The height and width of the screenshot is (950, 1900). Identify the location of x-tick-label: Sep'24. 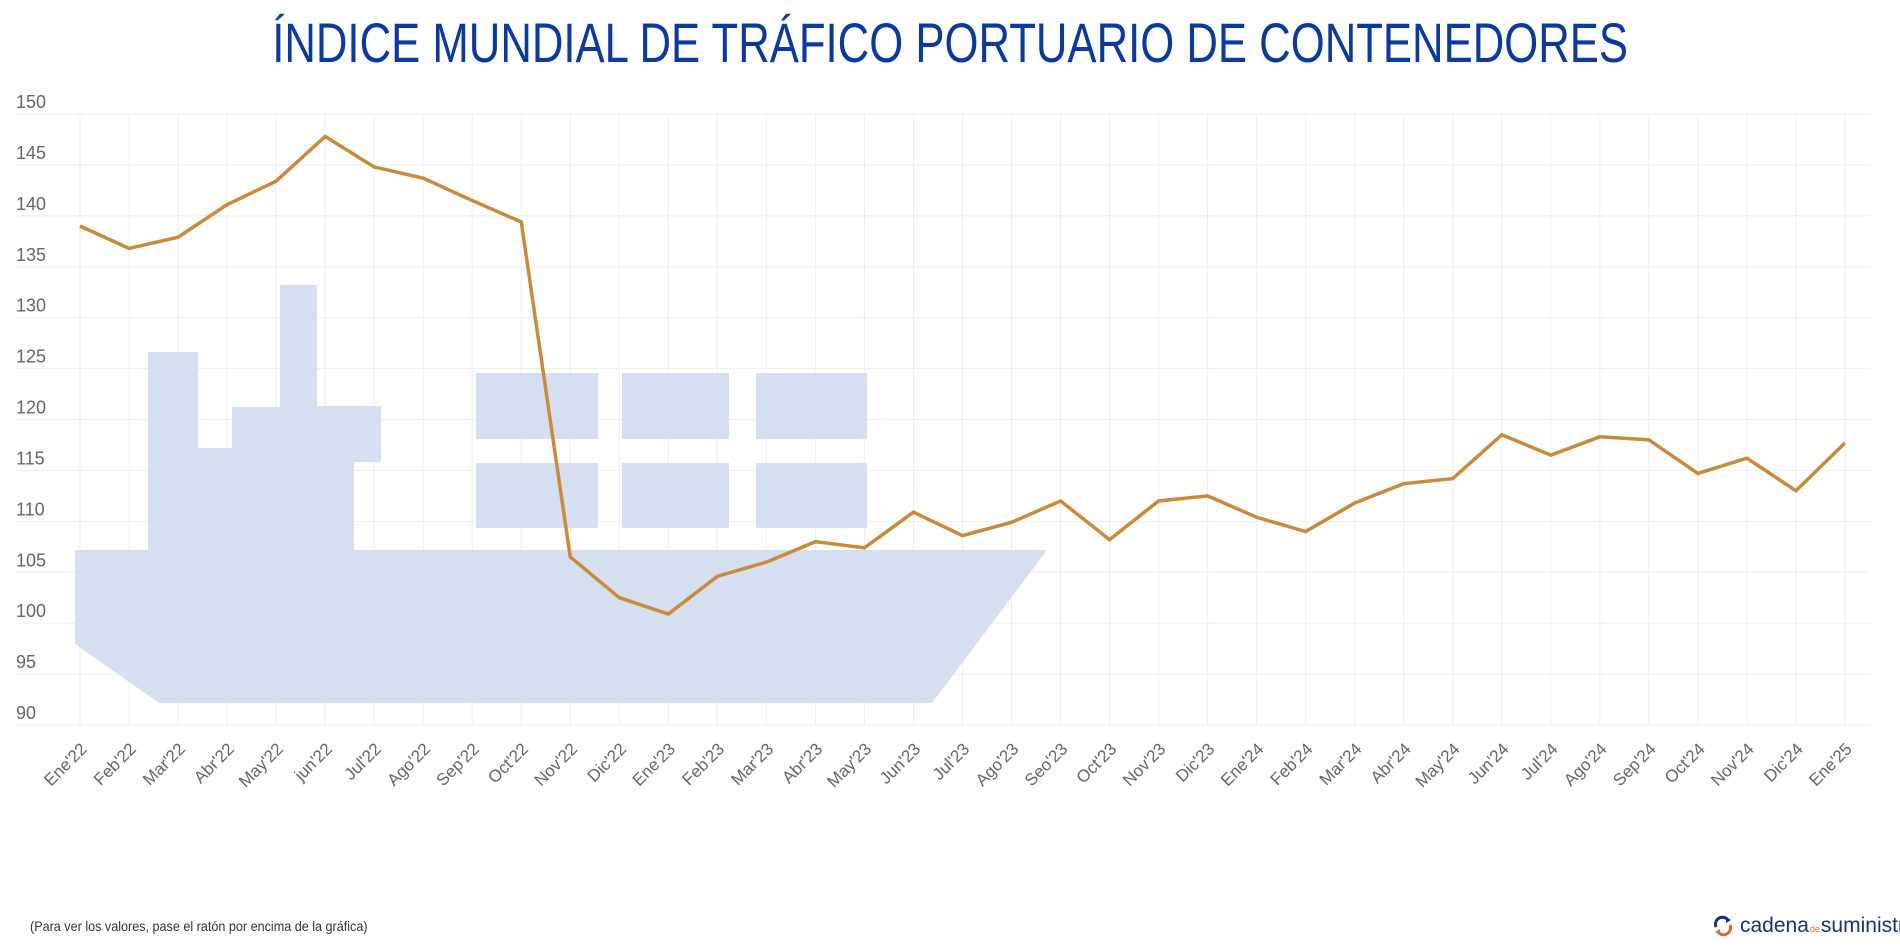
(1634, 764).